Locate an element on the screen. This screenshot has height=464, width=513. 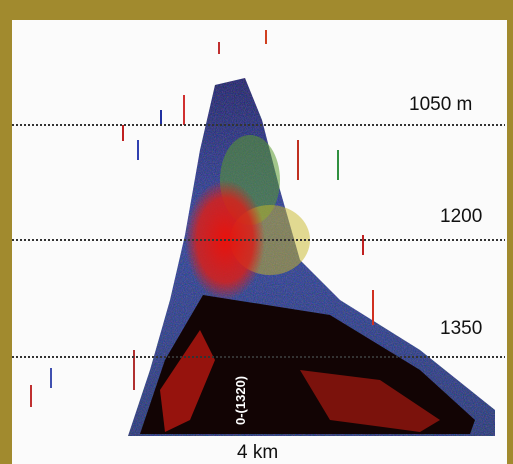
distance-label: 4 km is located at coordinates (257, 452).